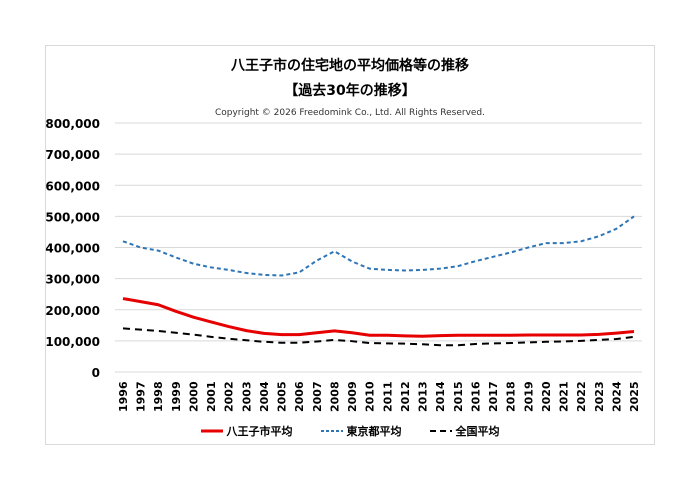  I want to click on y-tick-label: 100,000, so click(72, 342).